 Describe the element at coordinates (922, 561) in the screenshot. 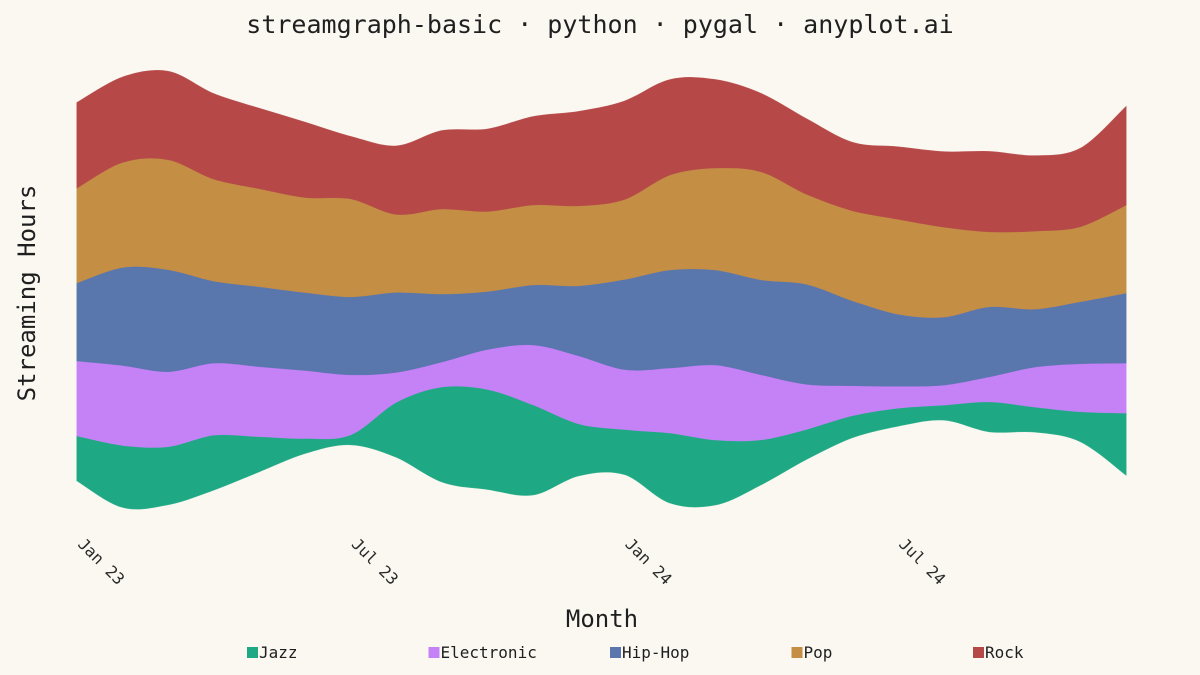

I see `x-tick-label: Jul 24` at that location.